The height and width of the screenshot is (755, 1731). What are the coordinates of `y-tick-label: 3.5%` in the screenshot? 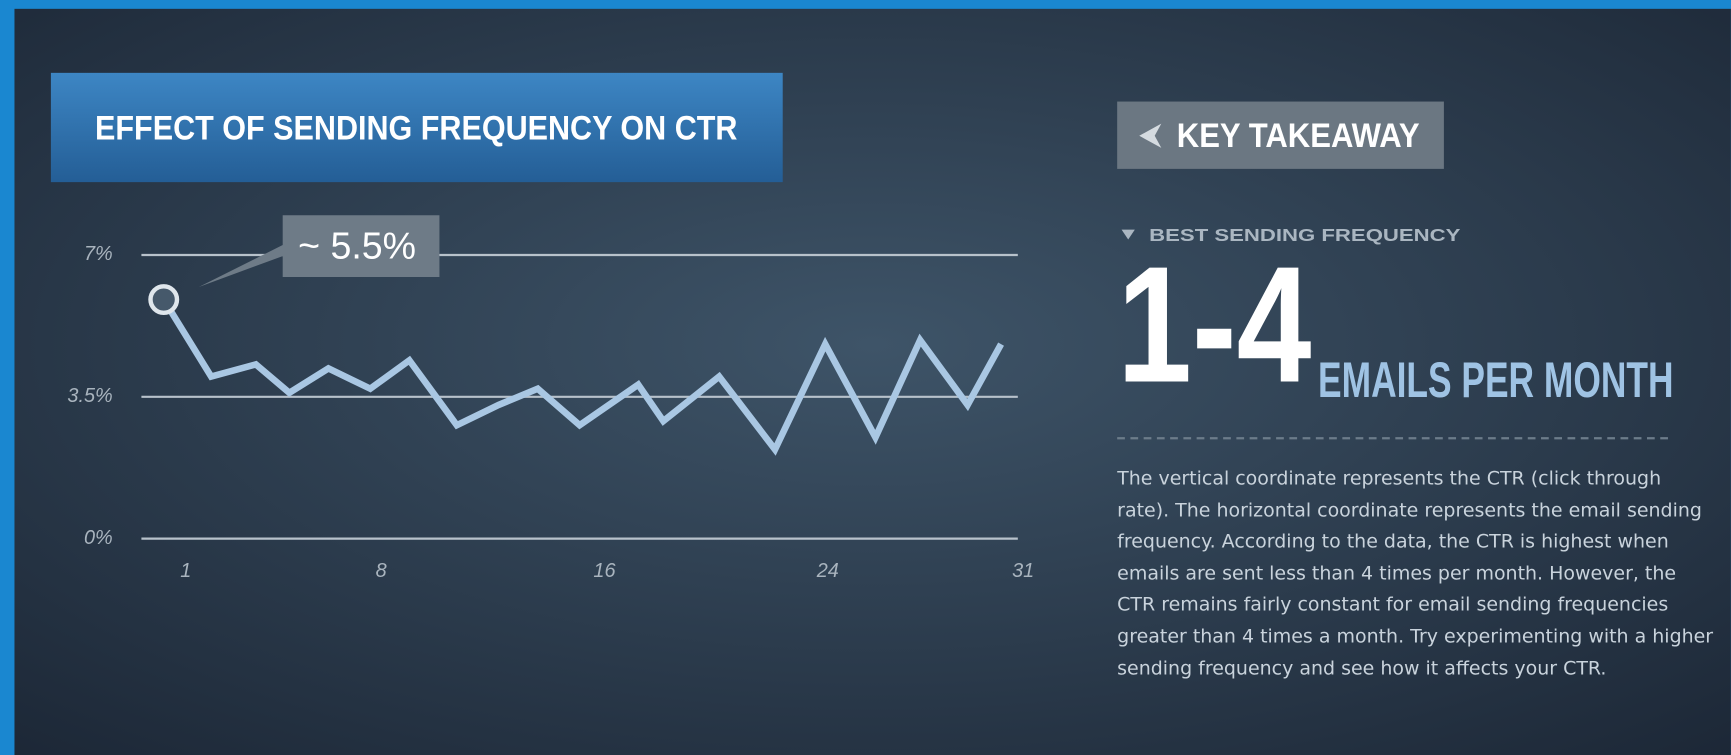 It's located at (89, 396).